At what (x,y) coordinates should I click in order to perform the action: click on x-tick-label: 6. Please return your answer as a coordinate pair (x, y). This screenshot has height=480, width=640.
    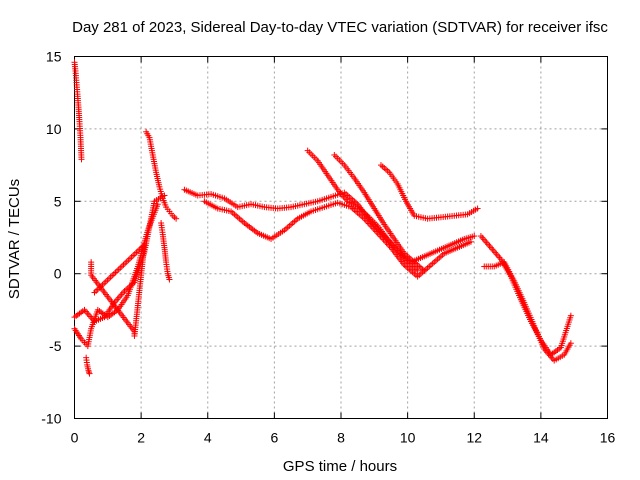
    Looking at the image, I should click on (274, 438).